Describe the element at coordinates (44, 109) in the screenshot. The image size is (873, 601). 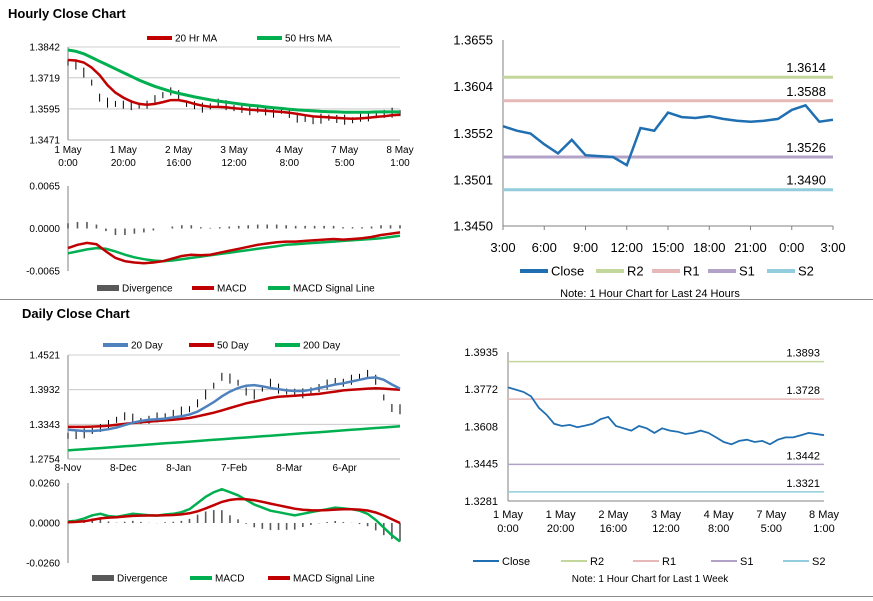
I see `y-tick-label: 1.3595` at that location.